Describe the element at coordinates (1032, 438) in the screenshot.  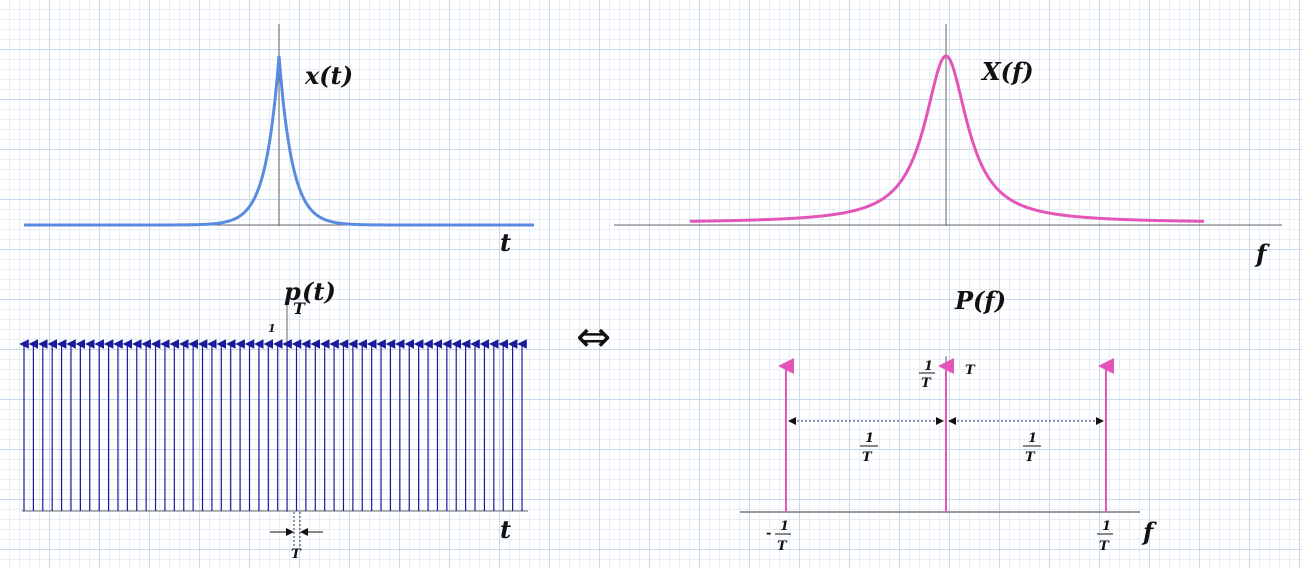
I see `right-spacing-numerator: 1` at that location.